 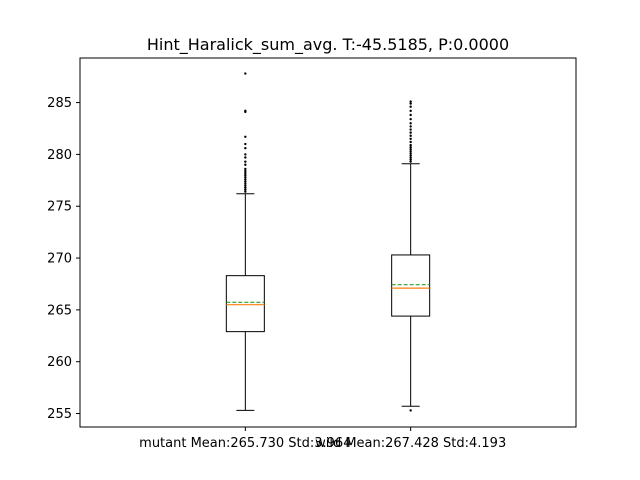 What do you see at coordinates (59, 362) in the screenshot?
I see `y-tick-label: 260` at bounding box center [59, 362].